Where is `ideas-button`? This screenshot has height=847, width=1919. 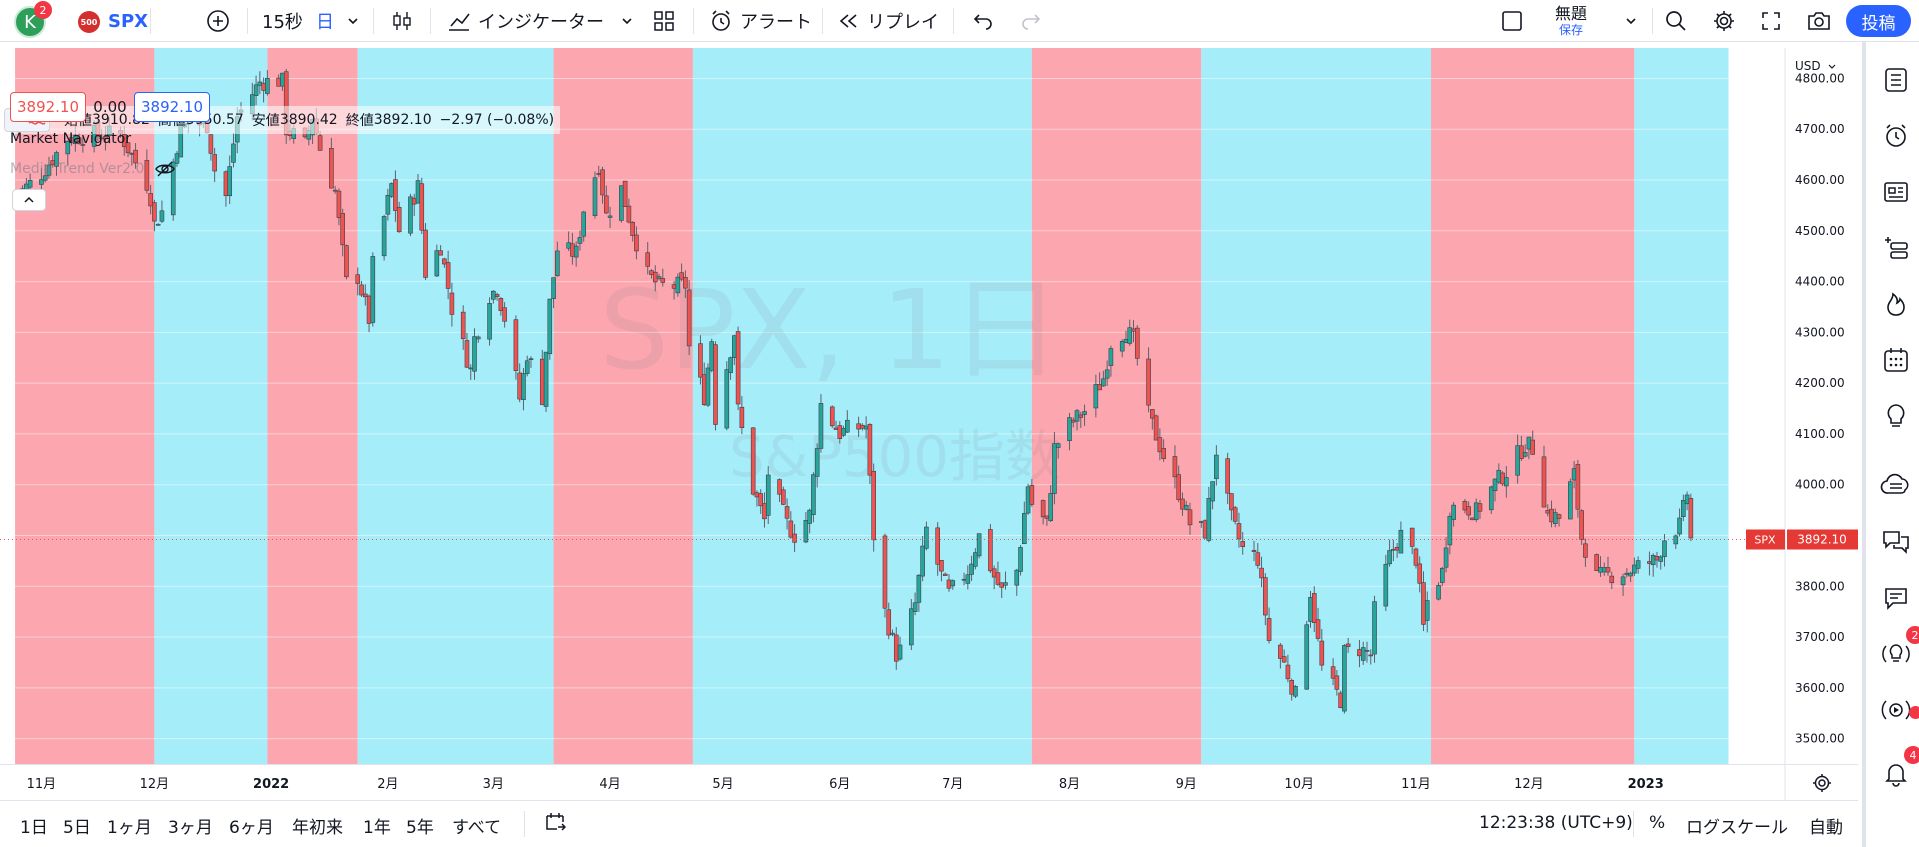 ideas-button is located at coordinates (1896, 416).